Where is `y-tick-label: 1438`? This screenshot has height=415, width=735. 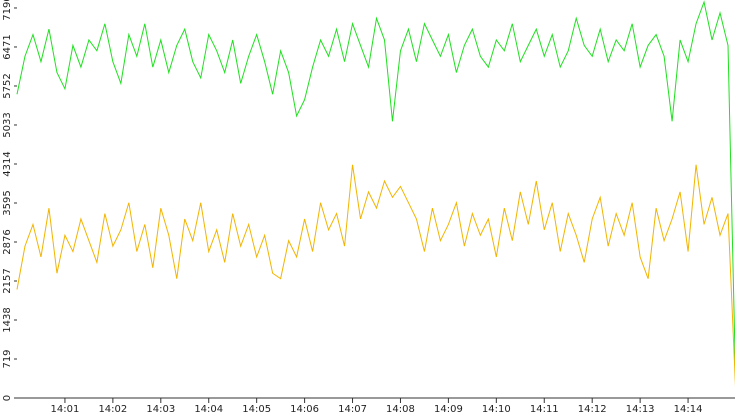
y-tick-label: 1438 is located at coordinates (7, 319).